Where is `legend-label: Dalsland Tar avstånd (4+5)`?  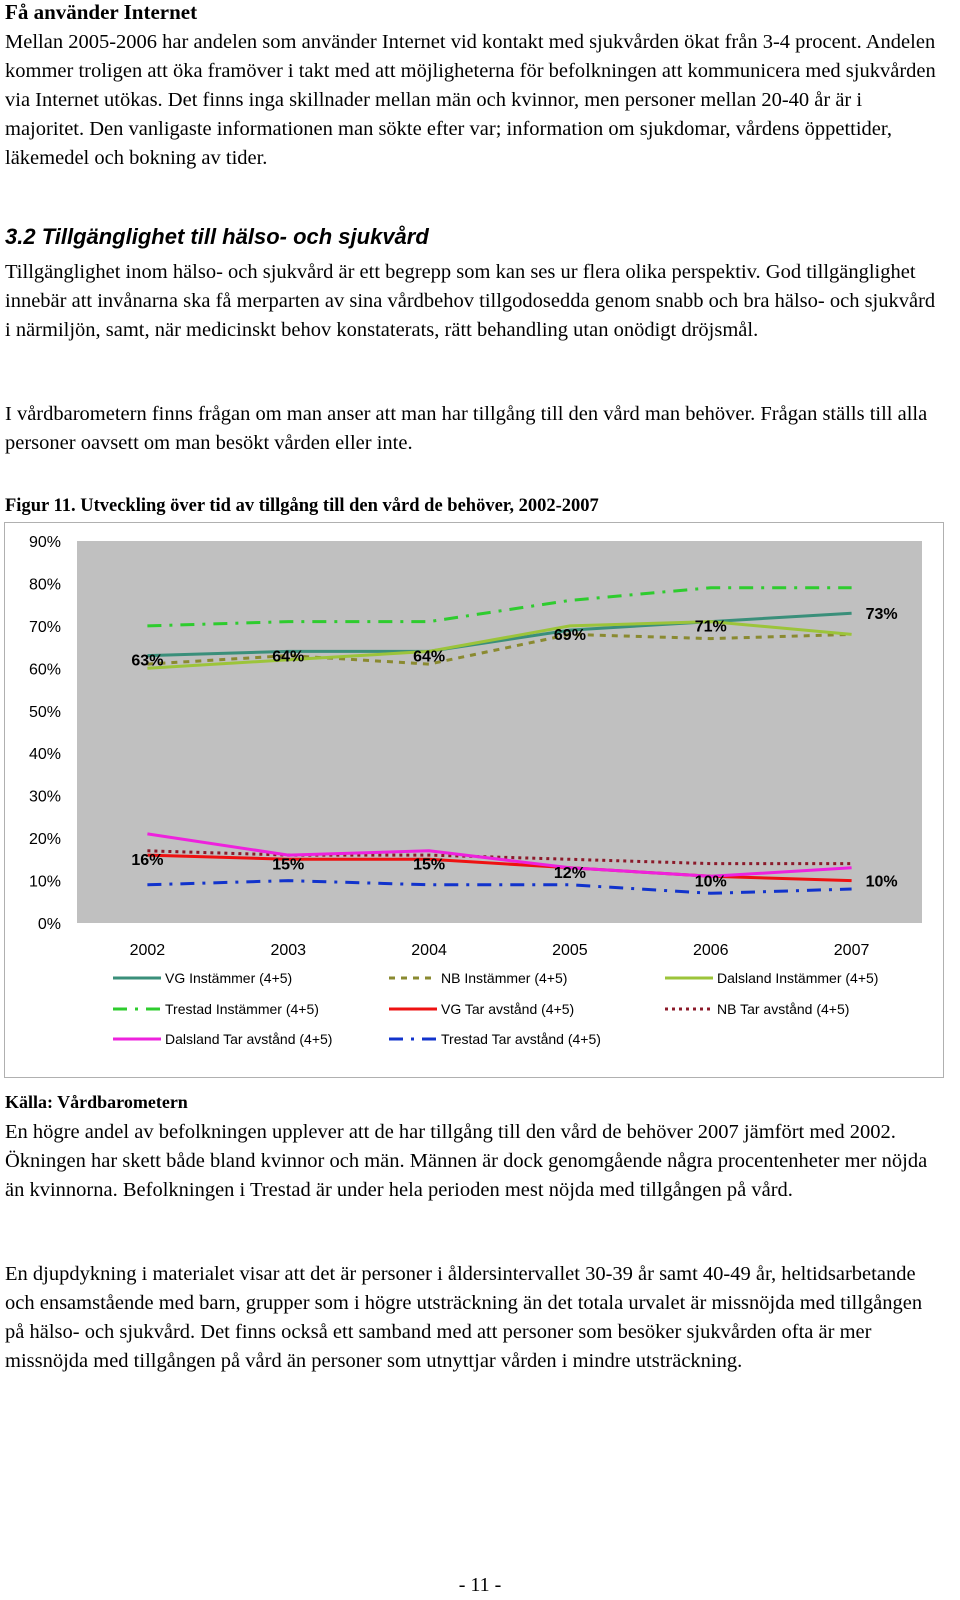
legend-label: Dalsland Tar avstånd (4+5) is located at coordinates (248, 1039).